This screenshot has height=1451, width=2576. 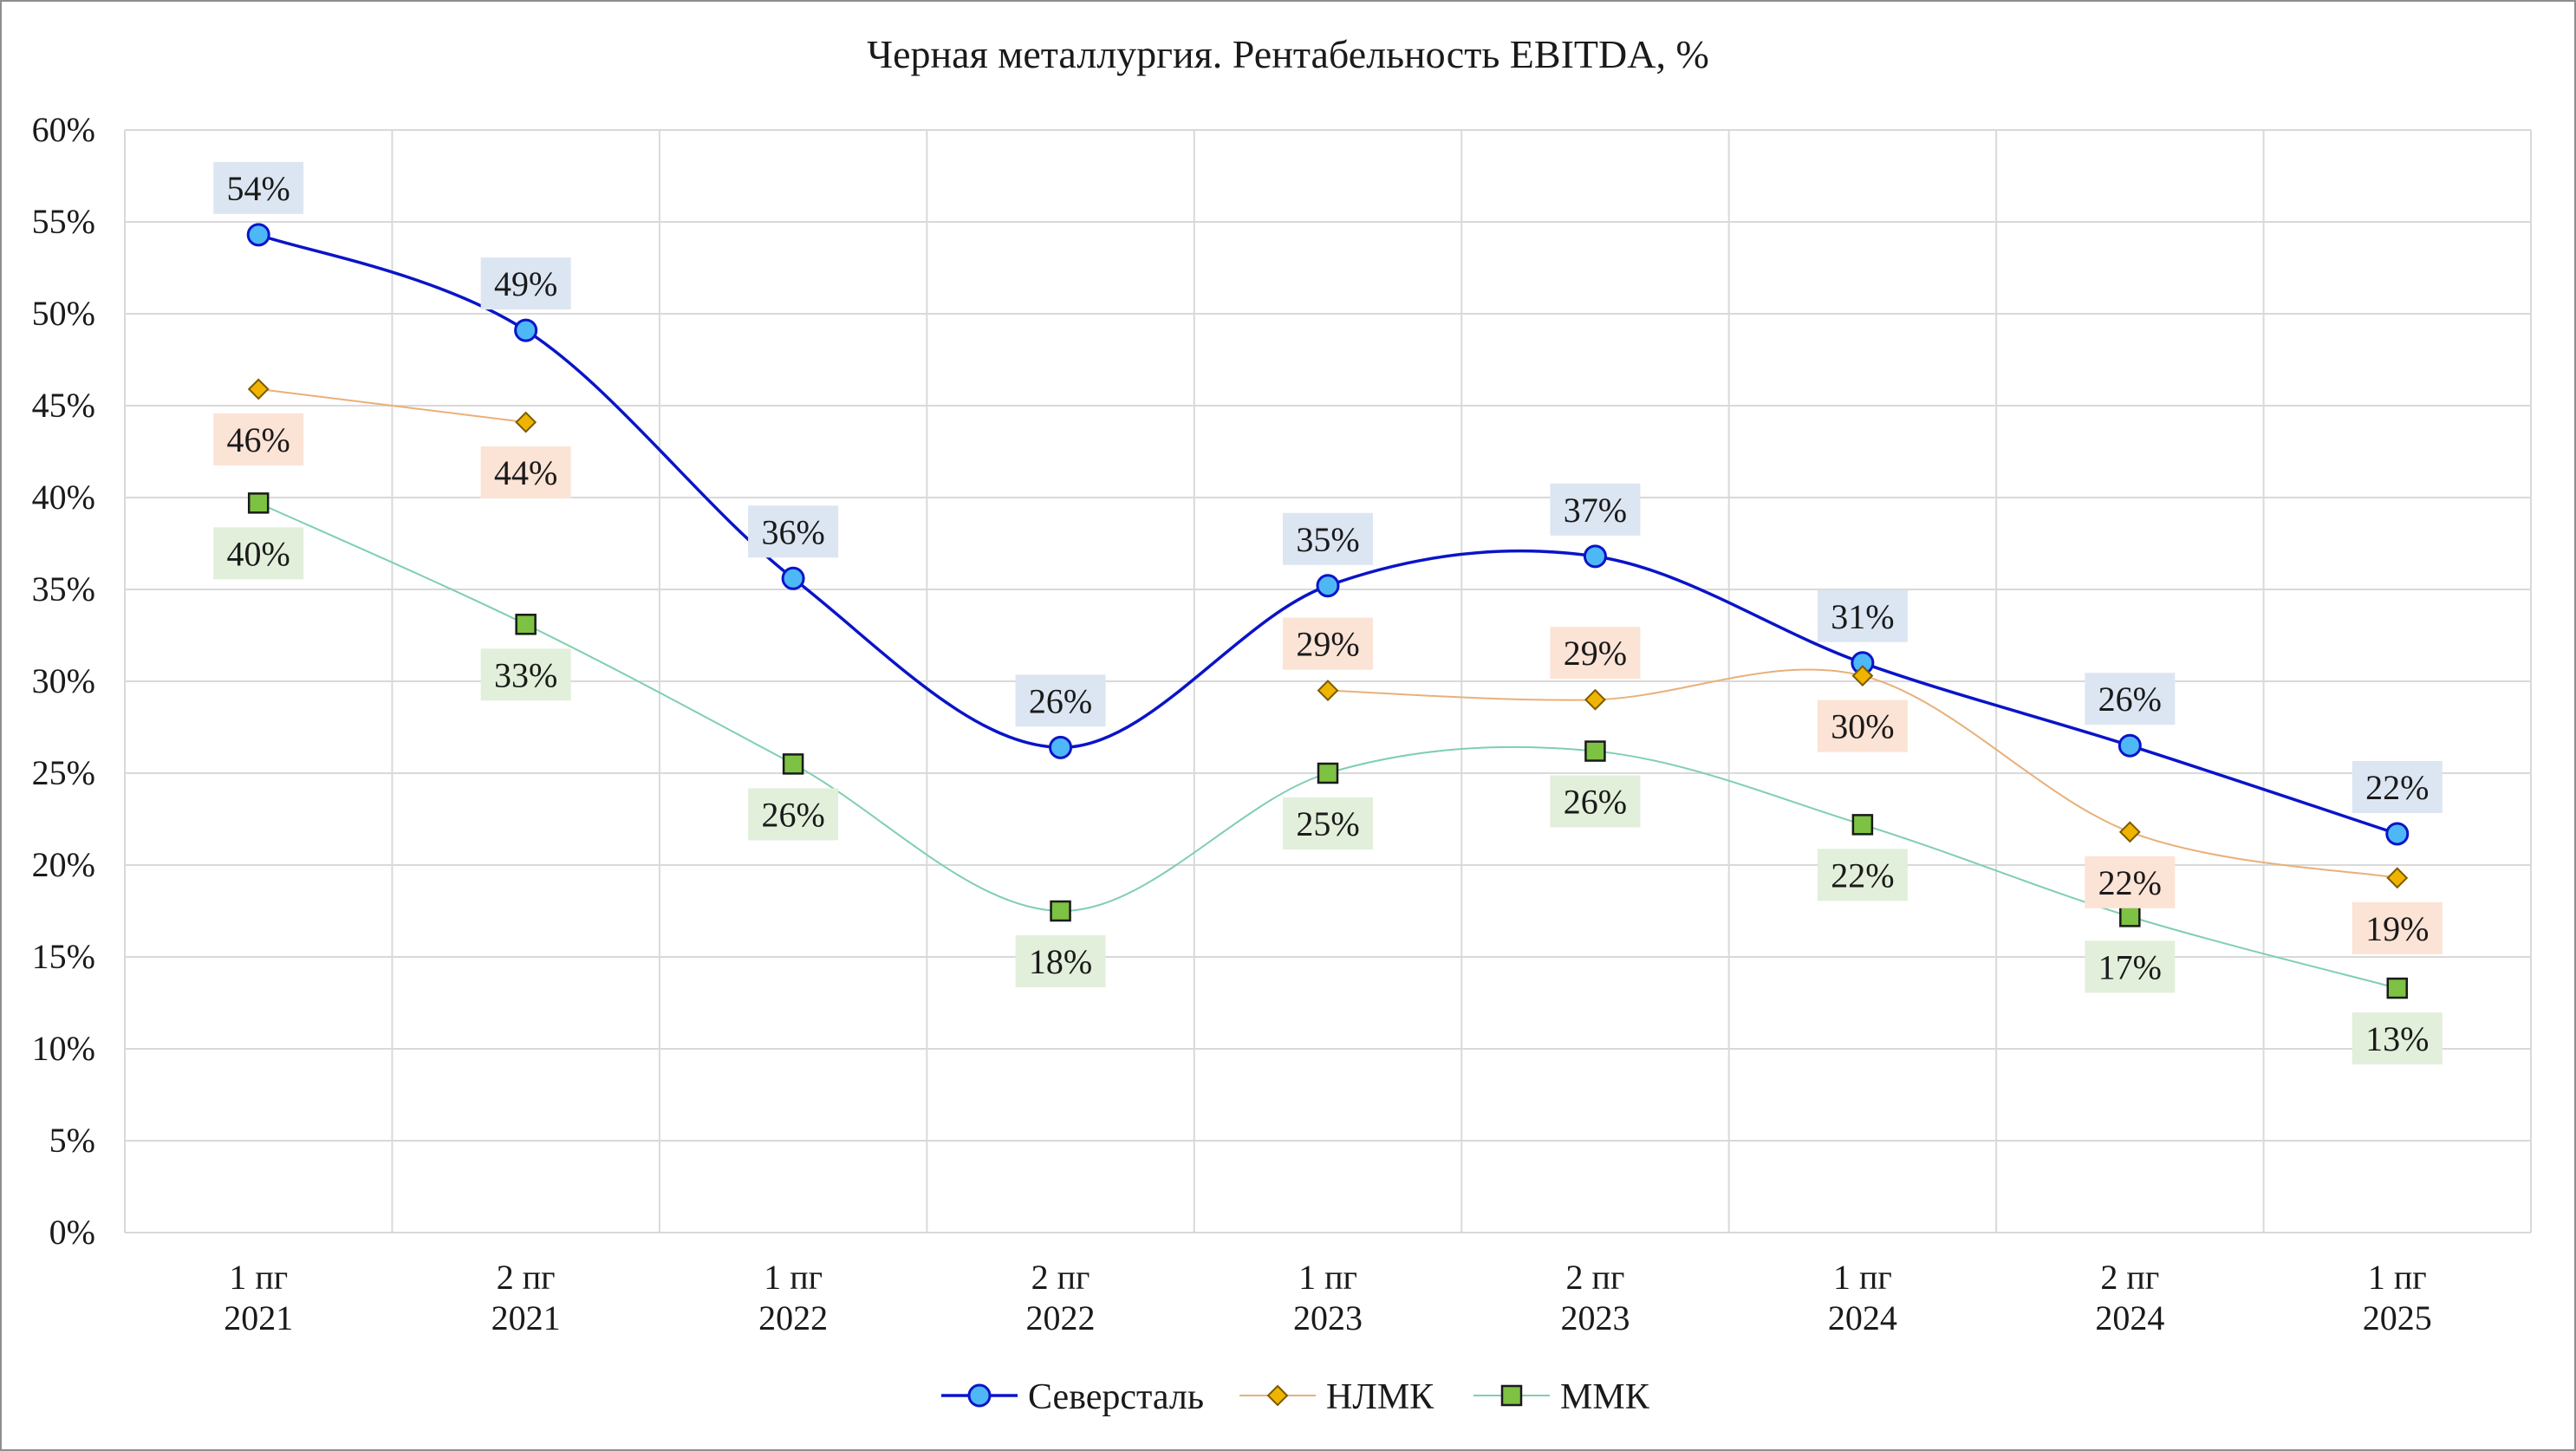 What do you see at coordinates (793, 1317) in the screenshot?
I see `x-tick-year: 2022` at bounding box center [793, 1317].